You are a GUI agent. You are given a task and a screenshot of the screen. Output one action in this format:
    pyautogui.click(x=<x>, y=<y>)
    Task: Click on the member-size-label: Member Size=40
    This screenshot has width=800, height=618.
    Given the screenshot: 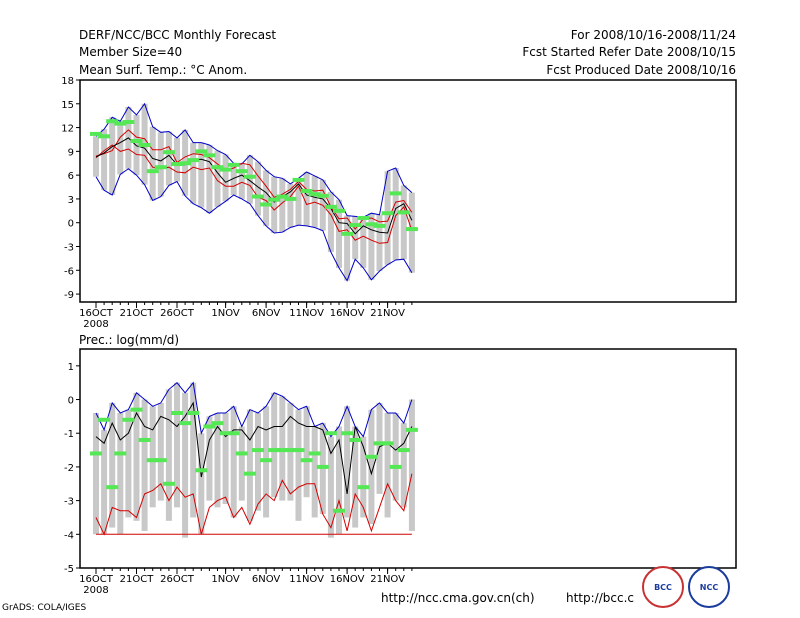 What is the action you would take?
    pyautogui.click(x=131, y=52)
    